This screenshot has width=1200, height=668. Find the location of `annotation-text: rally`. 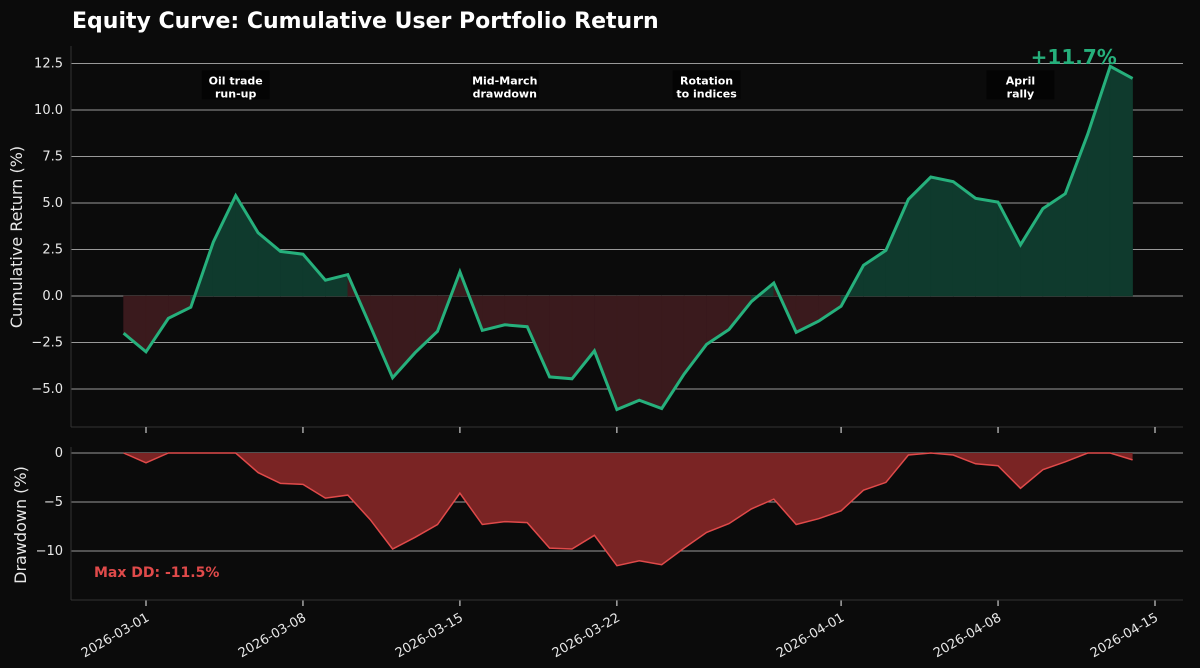

annotation-text: rally is located at coordinates (1021, 93).